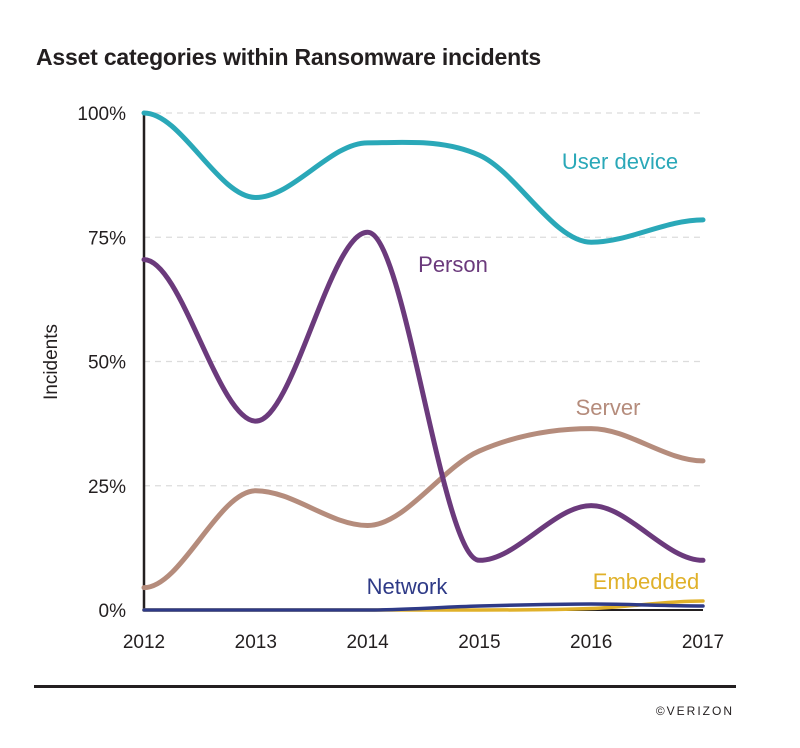 This screenshot has height=748, width=800. Describe the element at coordinates (107, 238) in the screenshot. I see `y-tick-label: 75%` at that location.